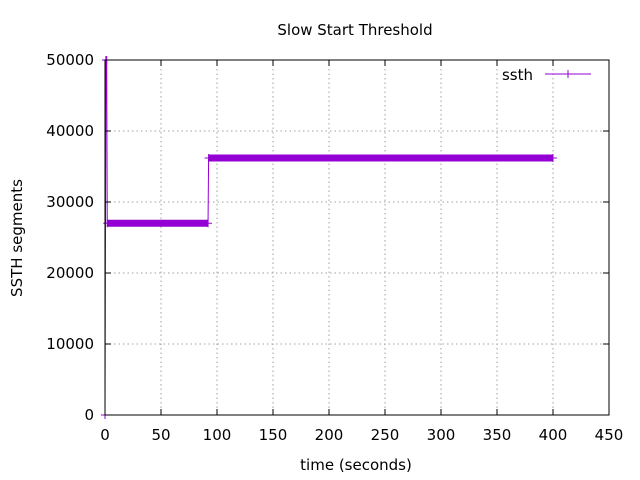 The height and width of the screenshot is (480, 640). What do you see at coordinates (609, 435) in the screenshot?
I see `x-tick-label: 450` at bounding box center [609, 435].